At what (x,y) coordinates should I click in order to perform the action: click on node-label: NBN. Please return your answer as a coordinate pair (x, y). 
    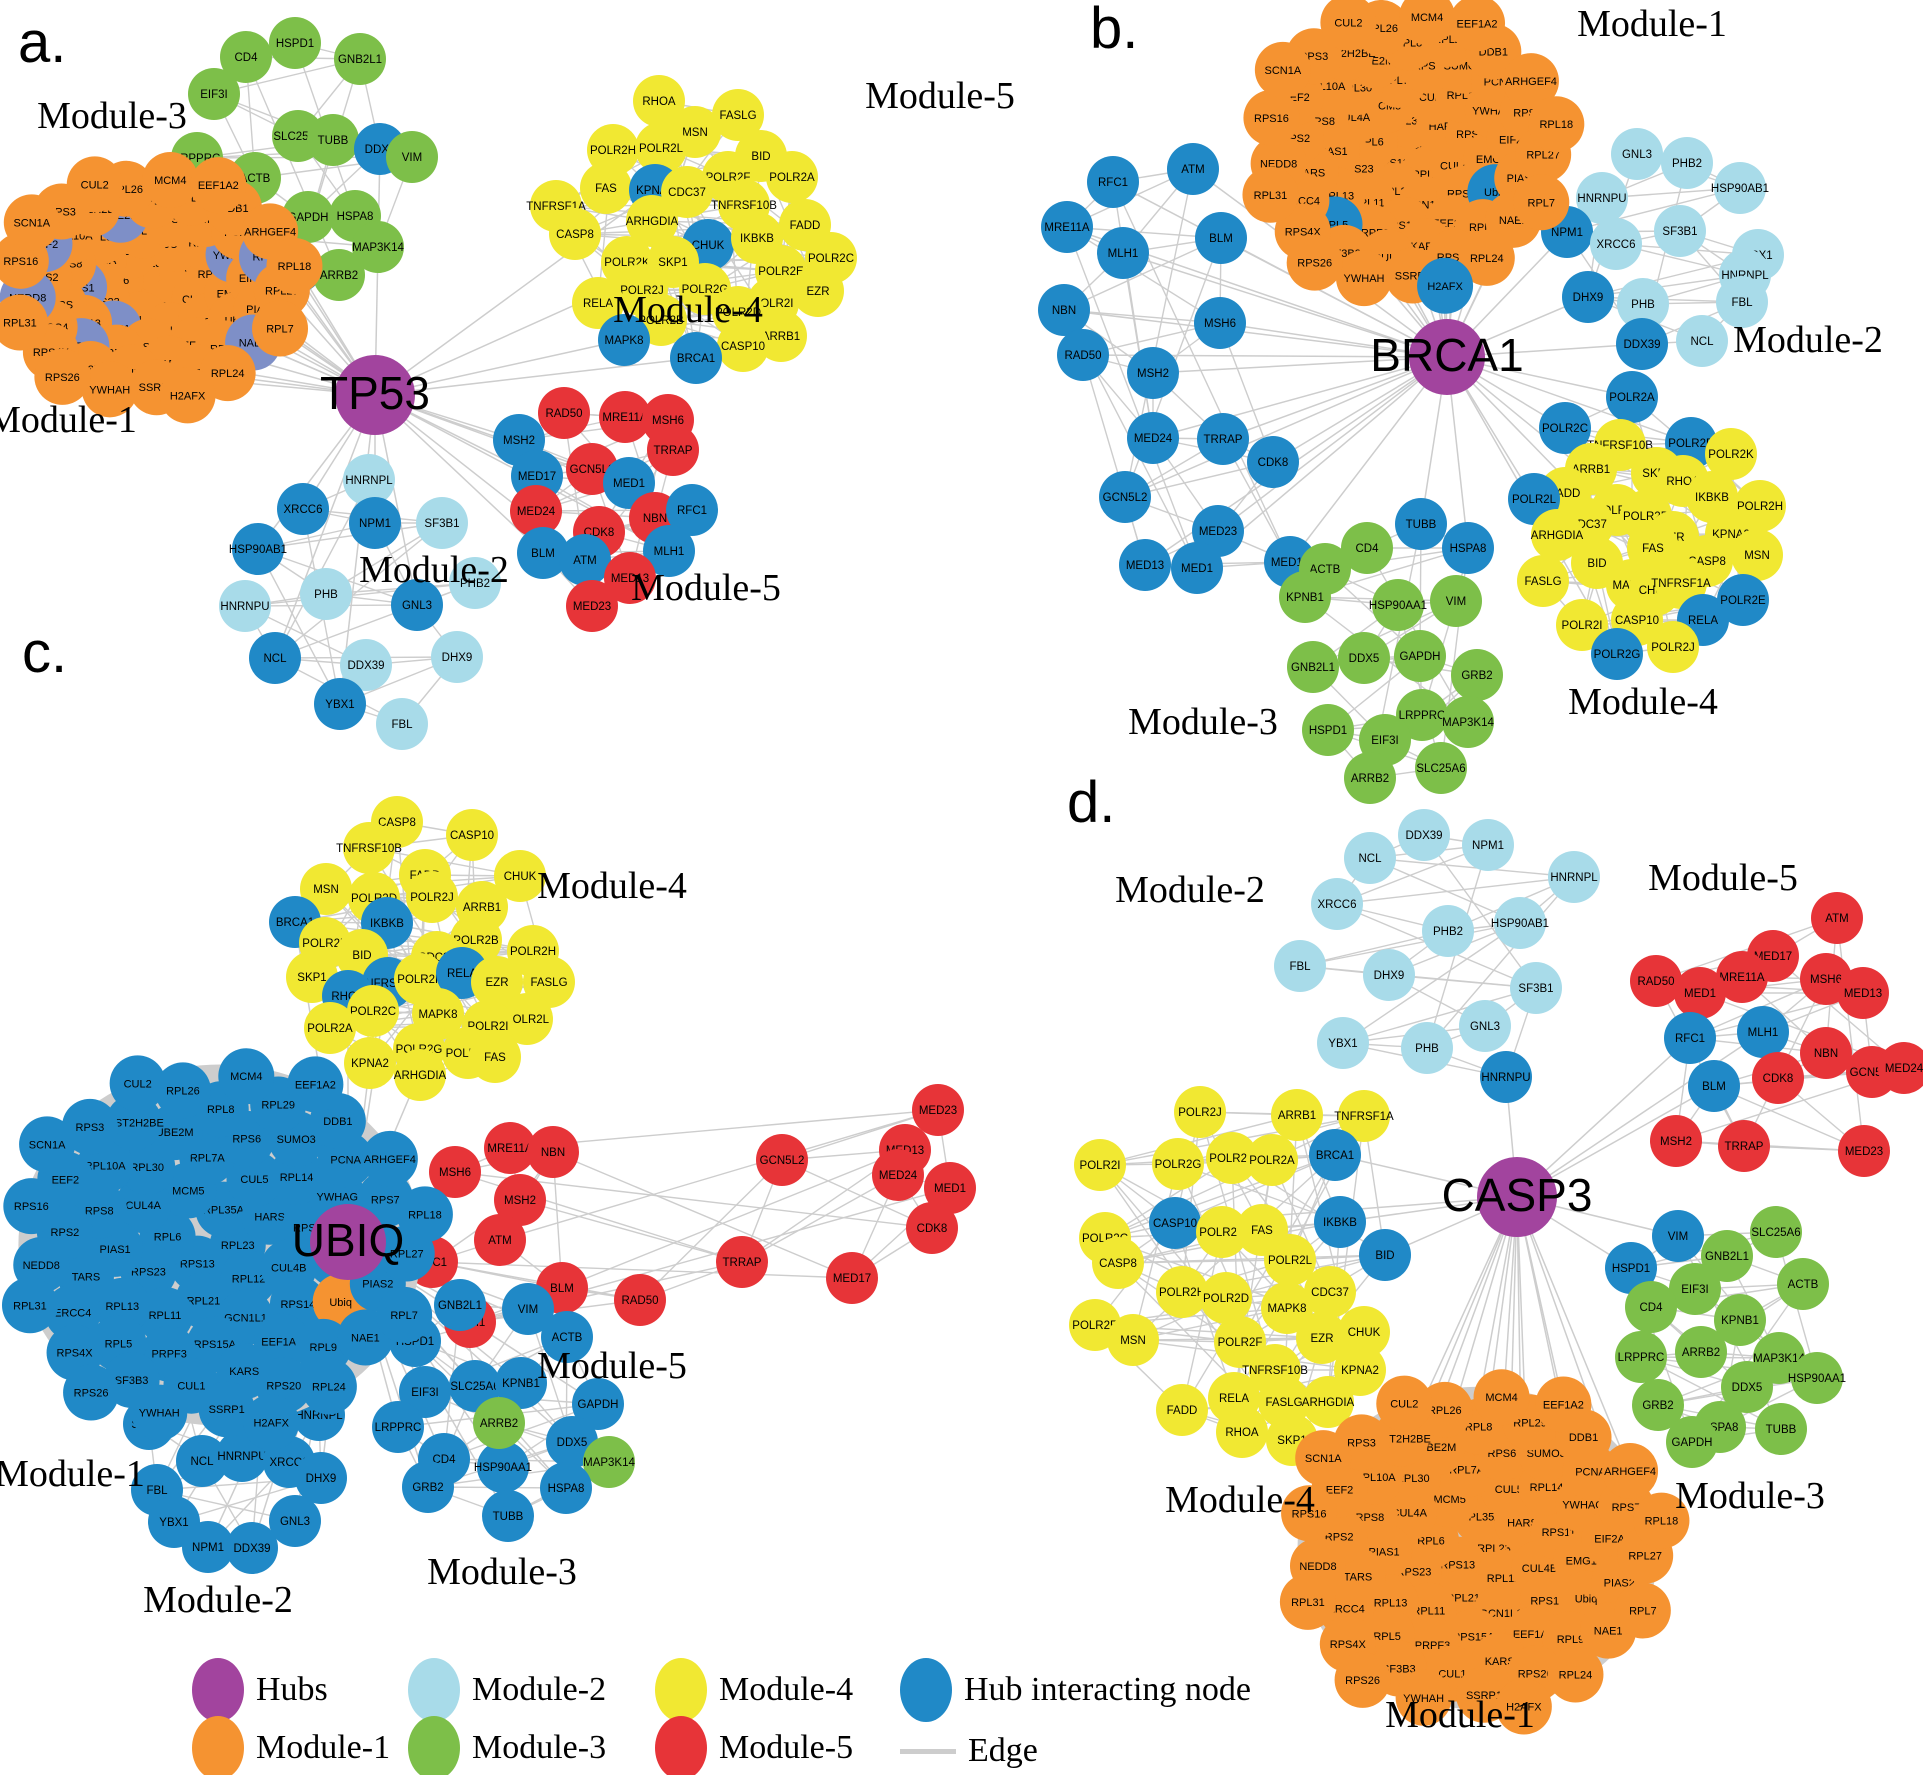
    Looking at the image, I should click on (1826, 1054).